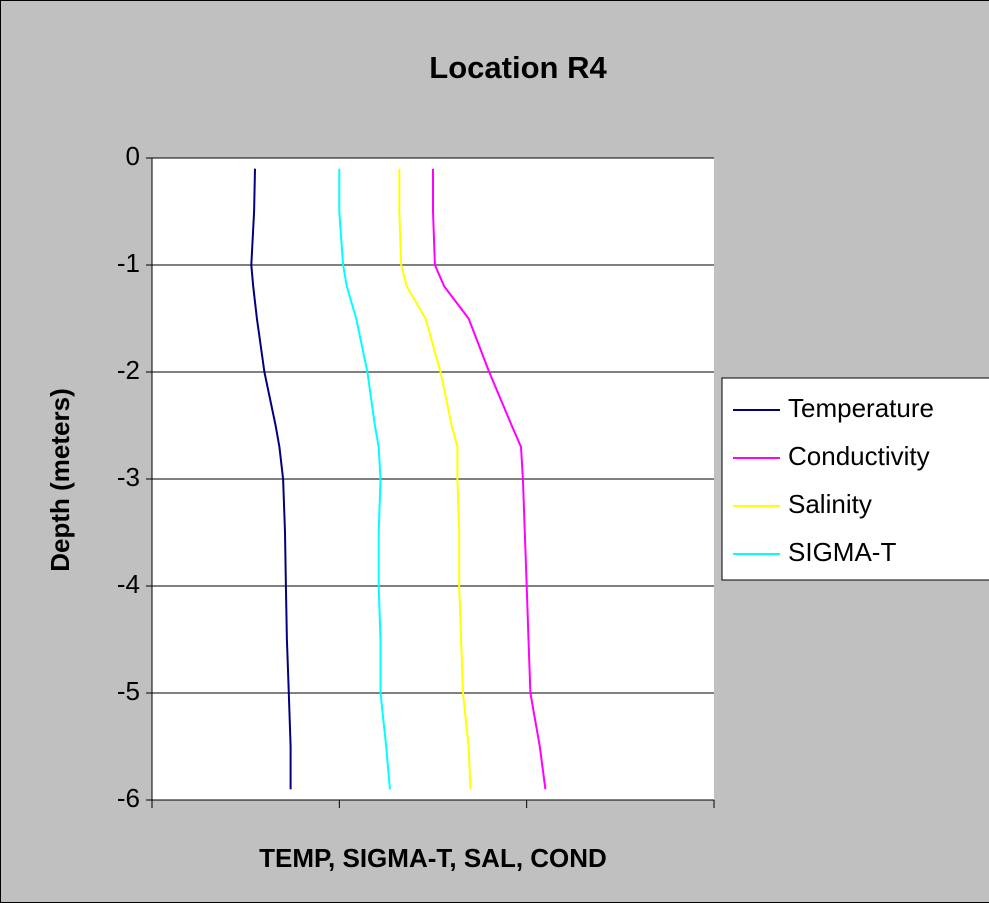 The height and width of the screenshot is (903, 989). I want to click on legend-box, so click(855, 479).